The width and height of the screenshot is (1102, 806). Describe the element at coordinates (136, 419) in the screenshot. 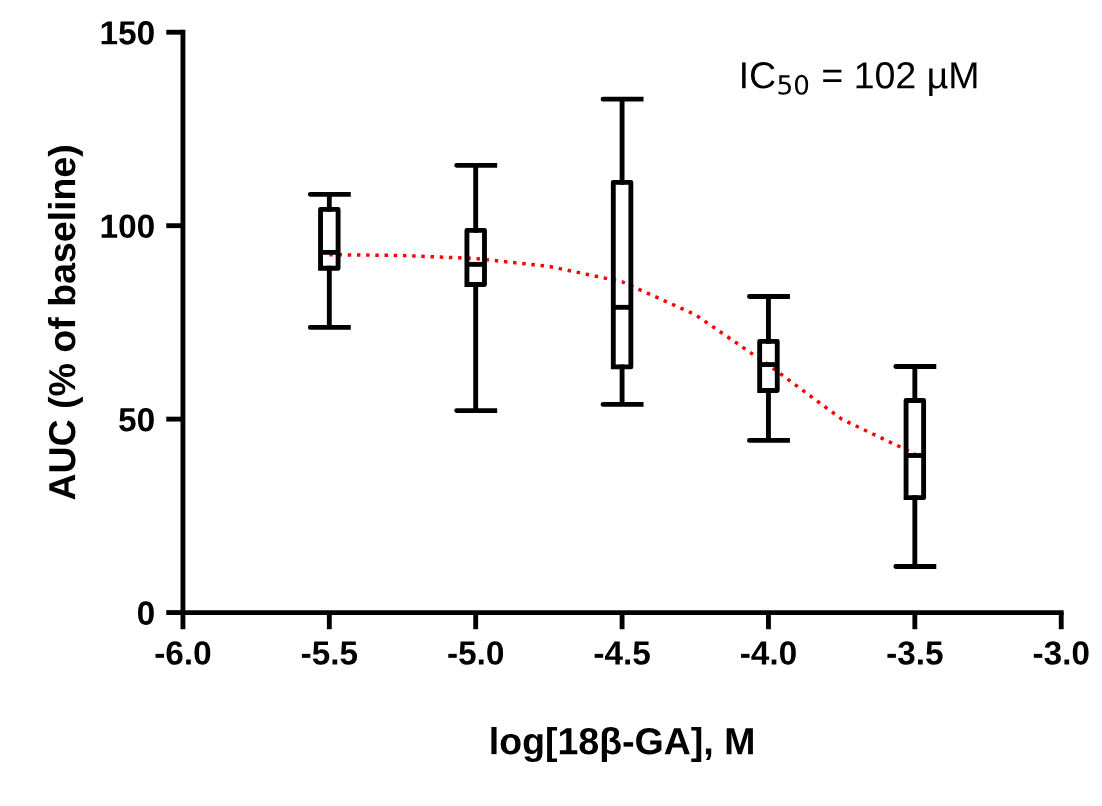

I see `y-tick-label: 50` at that location.